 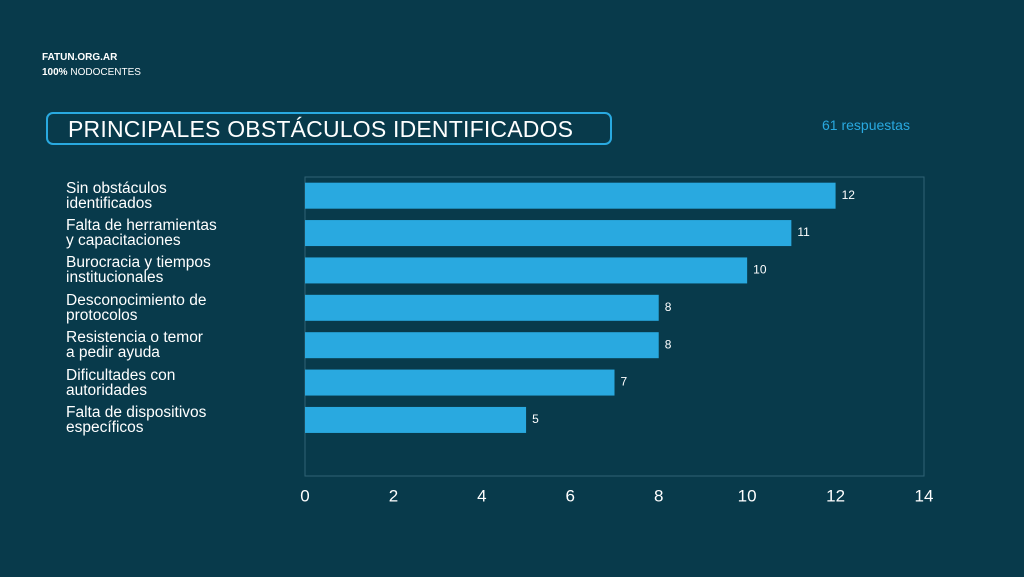 I want to click on chart-title: PRINCIPALES OBSTÁCULOS IDENTIFICADOS, so click(x=321, y=129).